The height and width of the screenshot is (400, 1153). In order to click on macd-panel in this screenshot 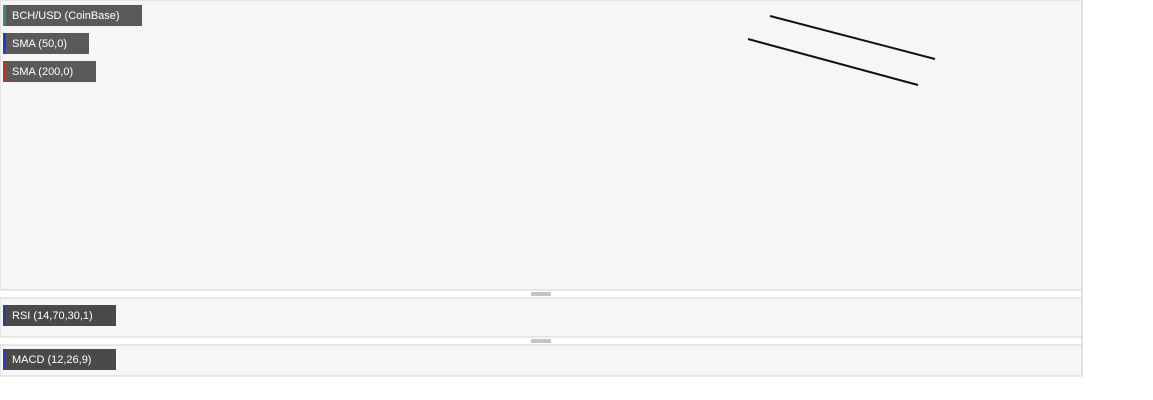, I will do `click(541, 360)`.